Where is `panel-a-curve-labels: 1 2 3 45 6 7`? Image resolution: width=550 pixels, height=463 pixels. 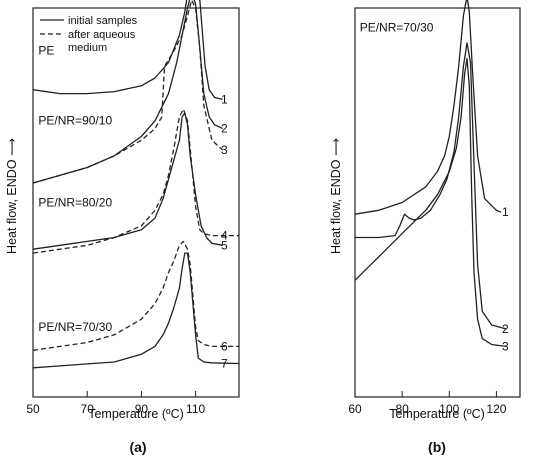 panel-a-curve-labels: 1 2 3 45 6 7 is located at coordinates (224, 231).